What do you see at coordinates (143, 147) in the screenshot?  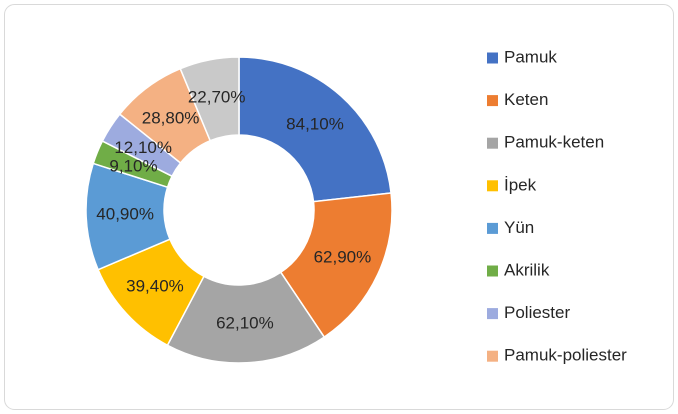 I see `data-label: 12,10%` at bounding box center [143, 147].